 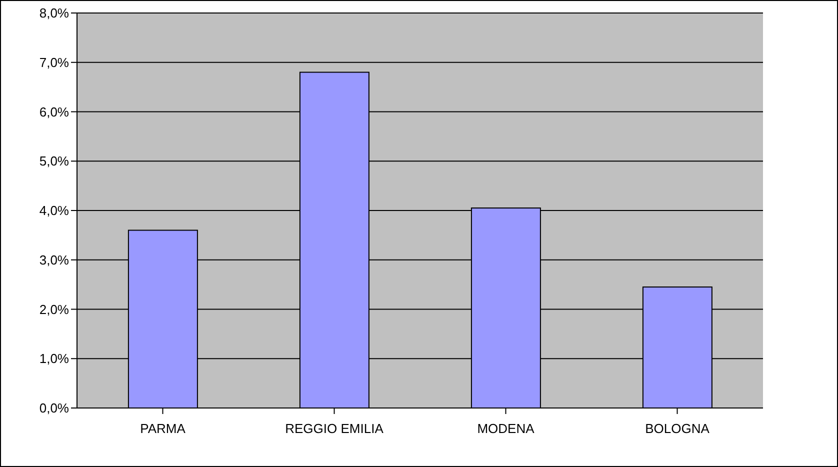 What do you see at coordinates (54, 408) in the screenshot?
I see `y-tick-label: 0,0%` at bounding box center [54, 408].